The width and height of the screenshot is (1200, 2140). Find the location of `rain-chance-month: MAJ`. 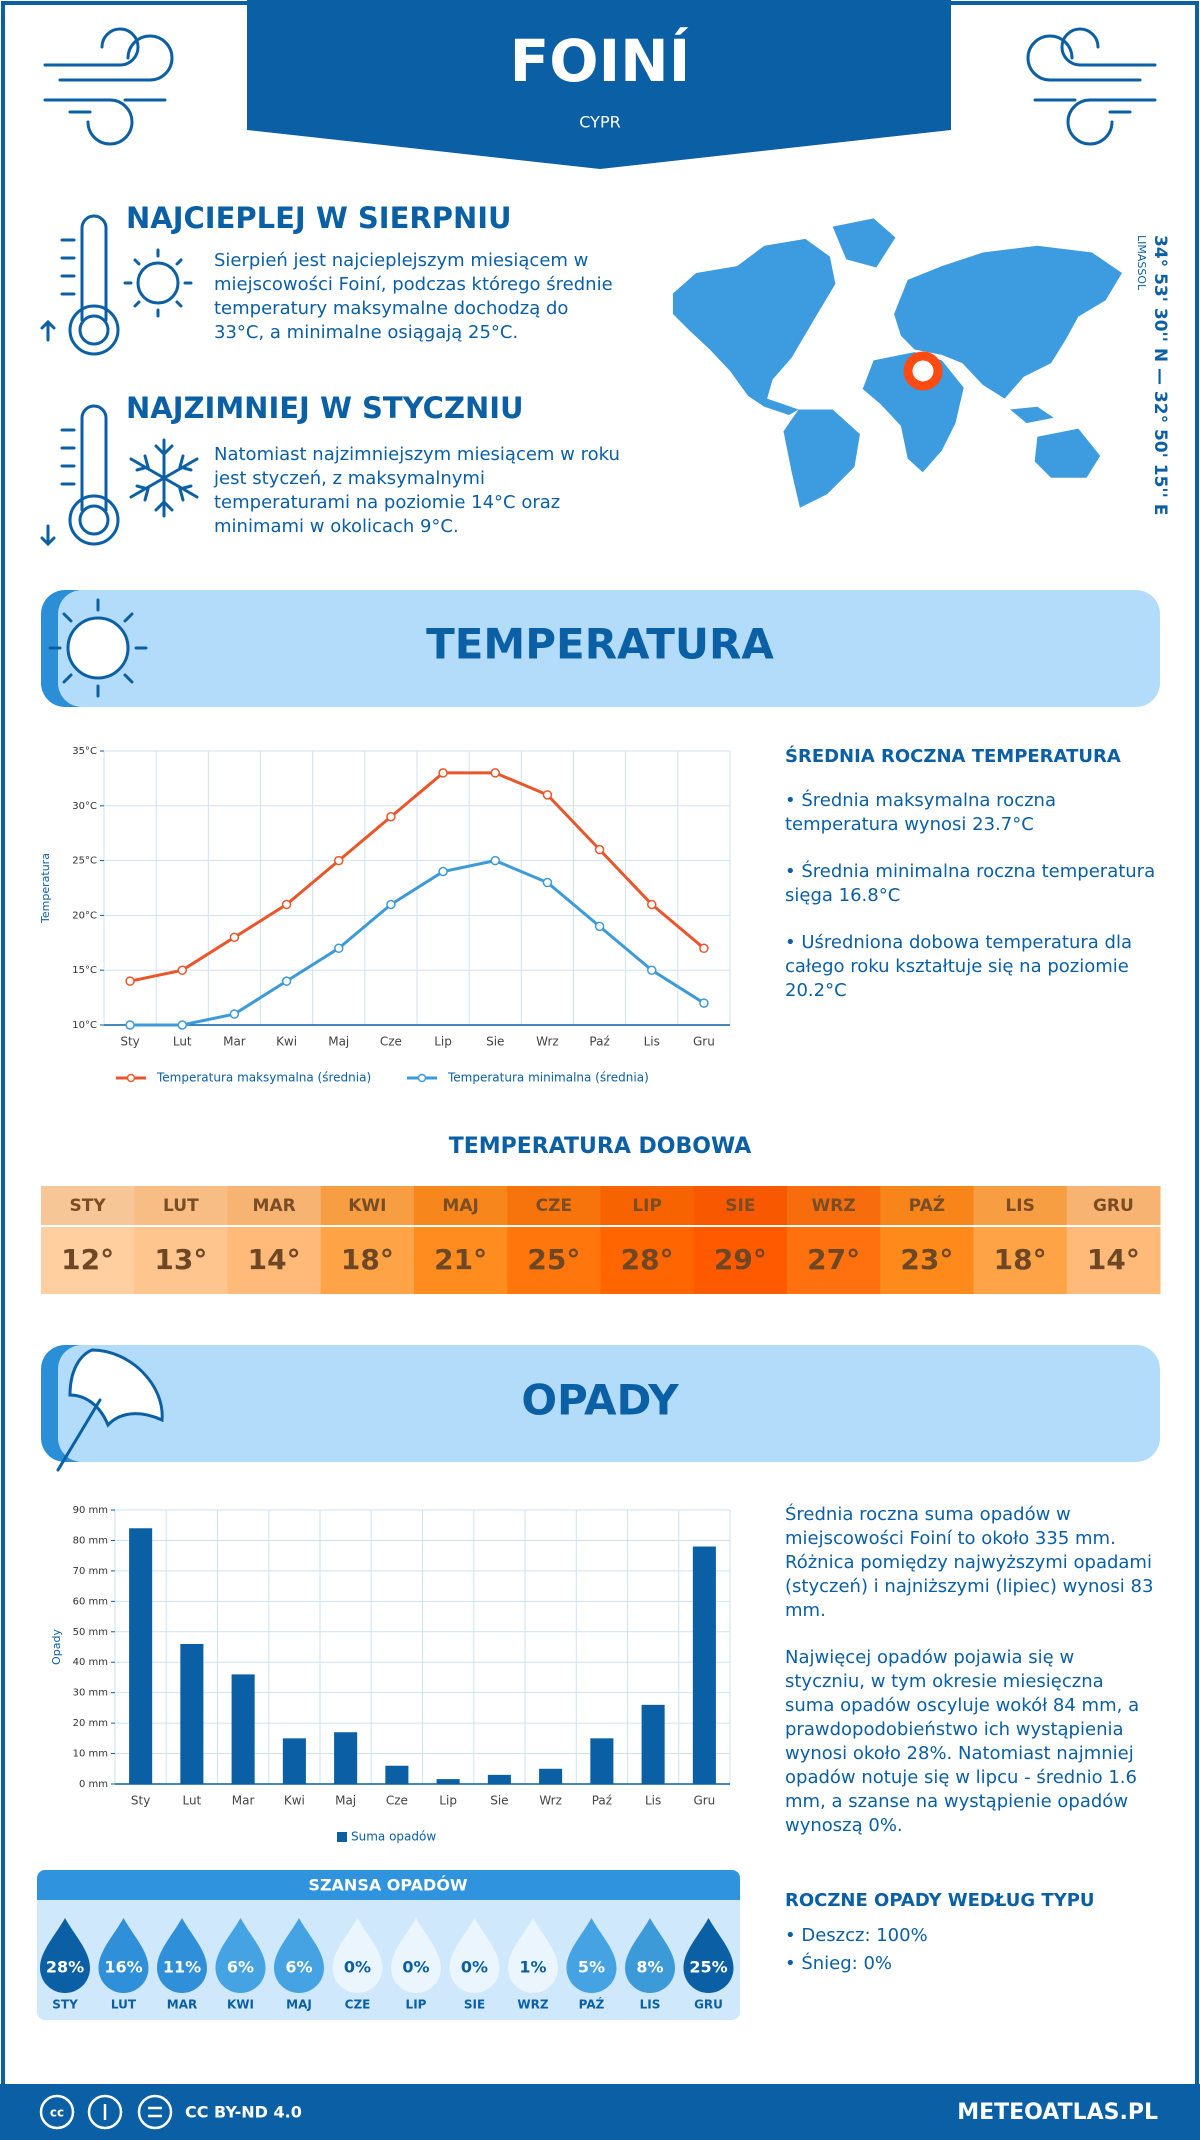

rain-chance-month: MAJ is located at coordinates (299, 2005).